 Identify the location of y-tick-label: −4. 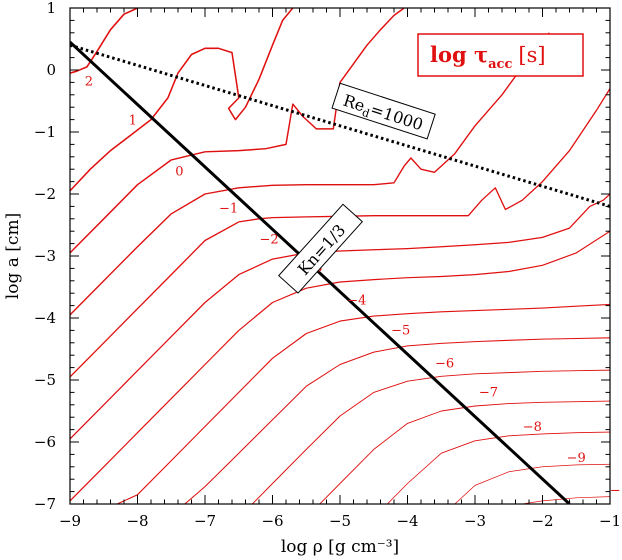
(45, 318).